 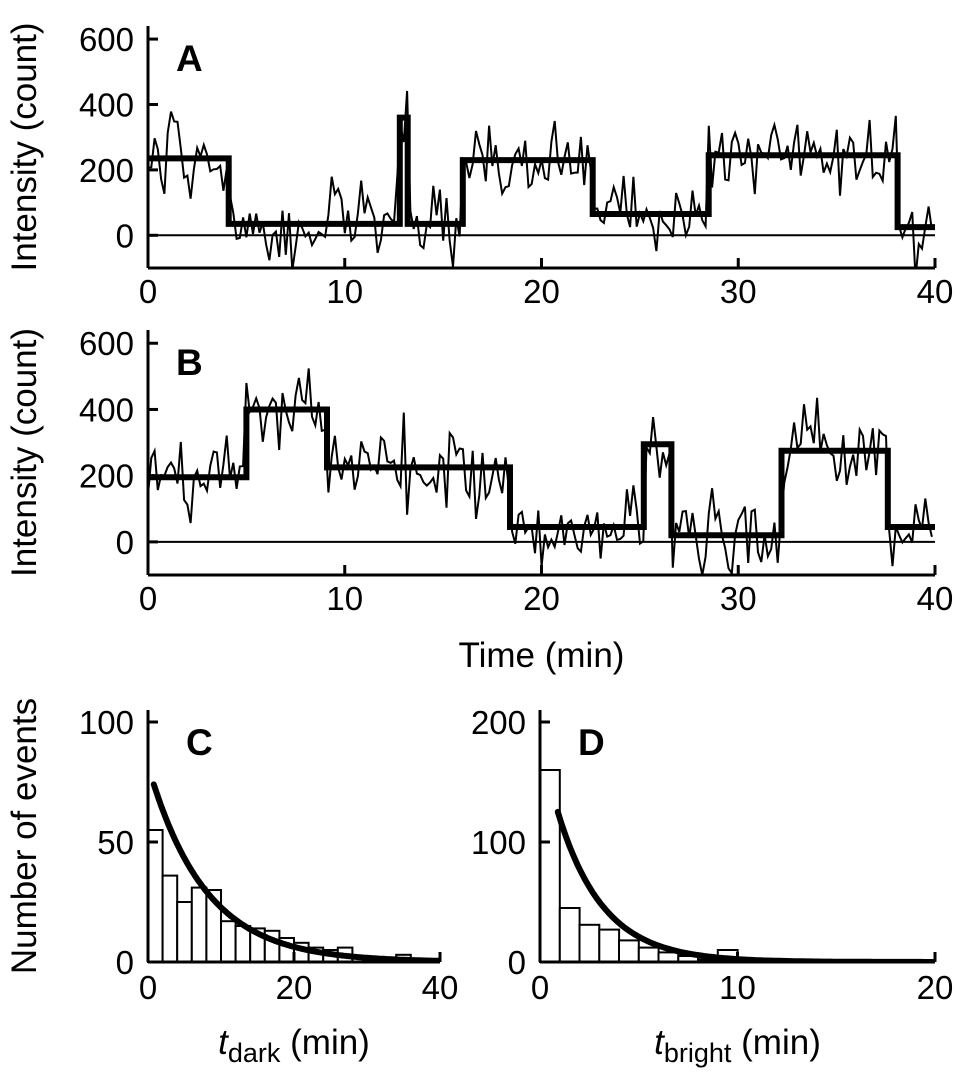 What do you see at coordinates (295, 871) in the screenshot?
I see `exp-fit-c` at bounding box center [295, 871].